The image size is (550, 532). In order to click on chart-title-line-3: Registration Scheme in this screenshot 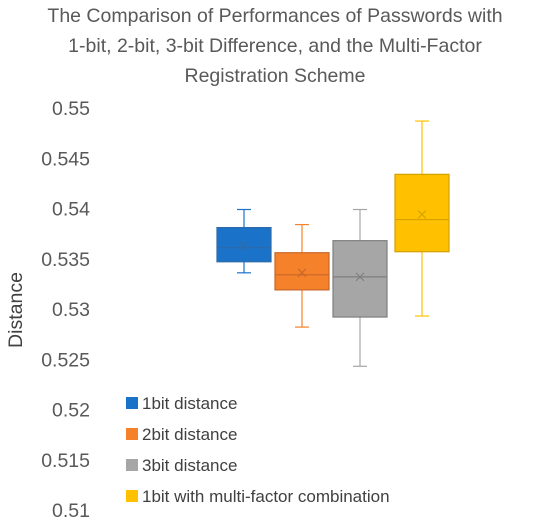, I will do `click(274, 76)`.